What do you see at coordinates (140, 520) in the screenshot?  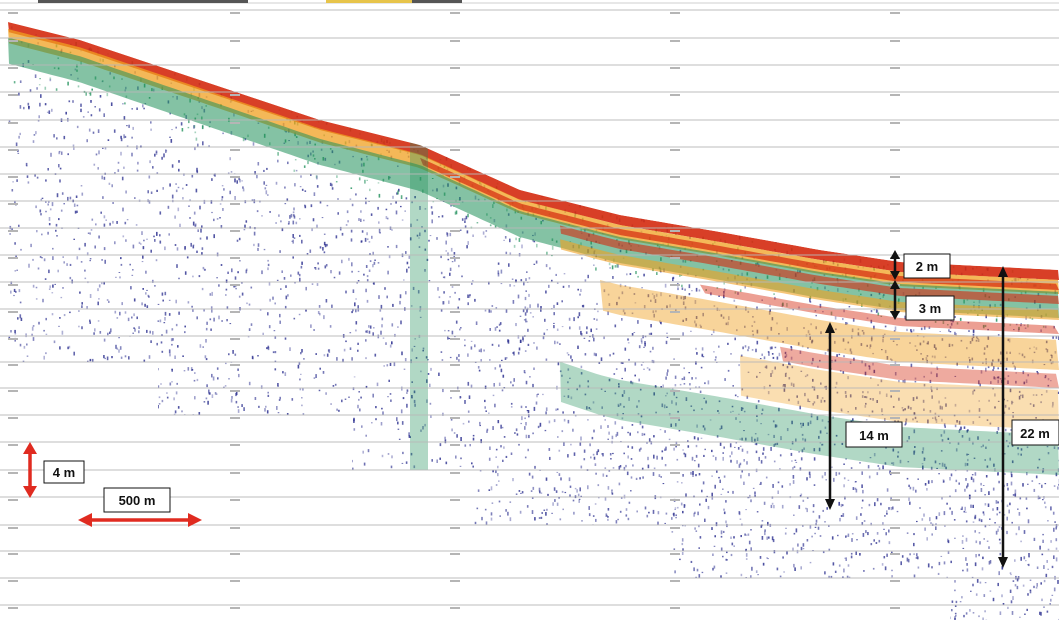 I see `horizontal-scale-arrow` at bounding box center [140, 520].